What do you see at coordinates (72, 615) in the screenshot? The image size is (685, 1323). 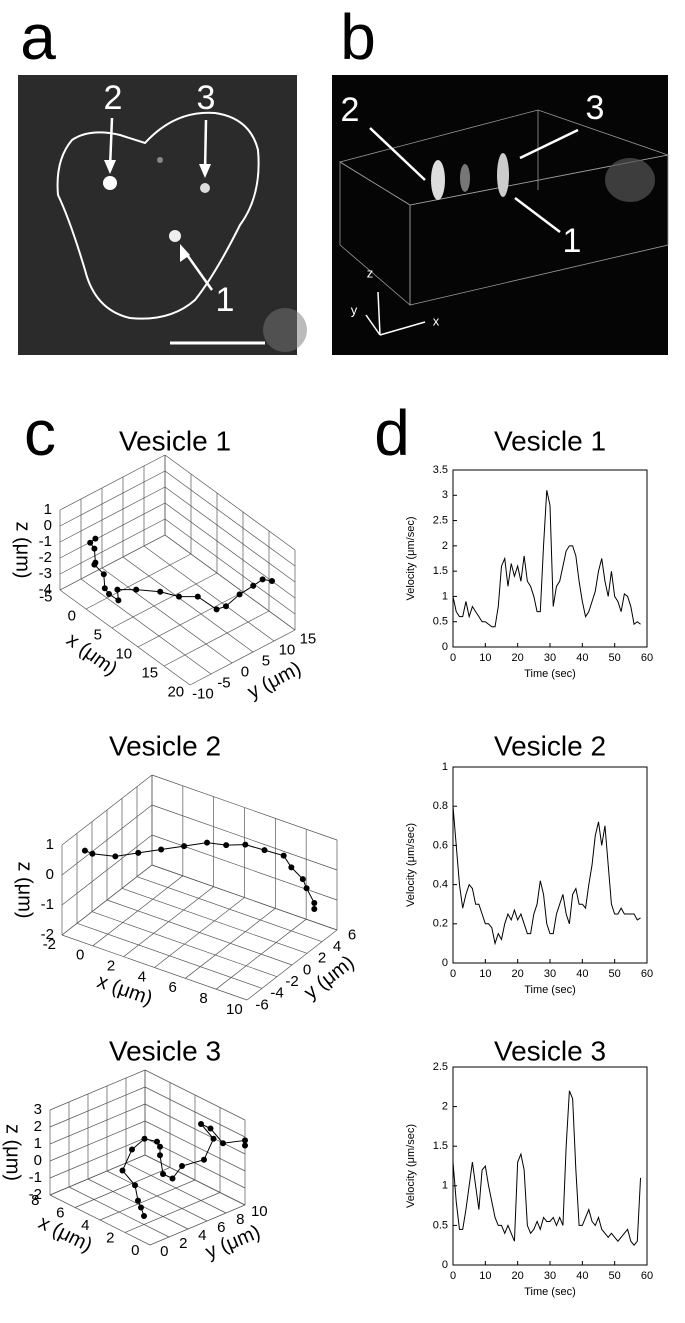 I see `x-tick-label: 0` at bounding box center [72, 615].